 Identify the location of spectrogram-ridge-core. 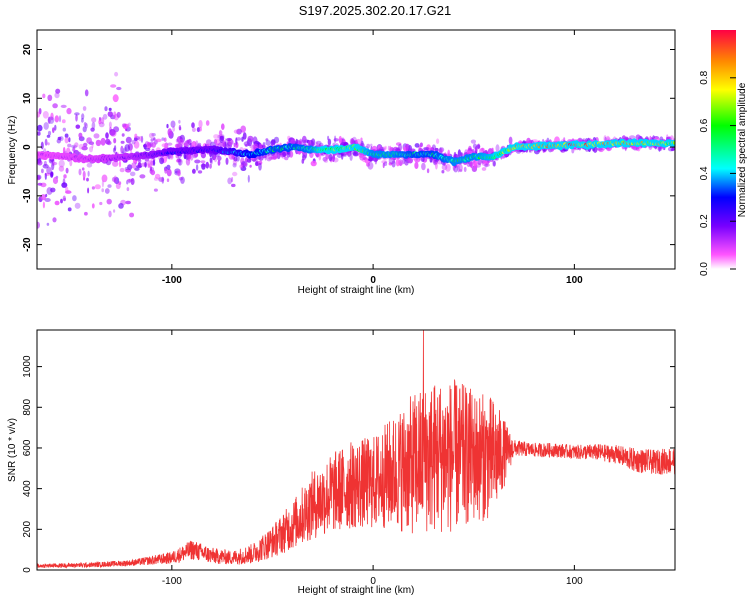
(673, 143).